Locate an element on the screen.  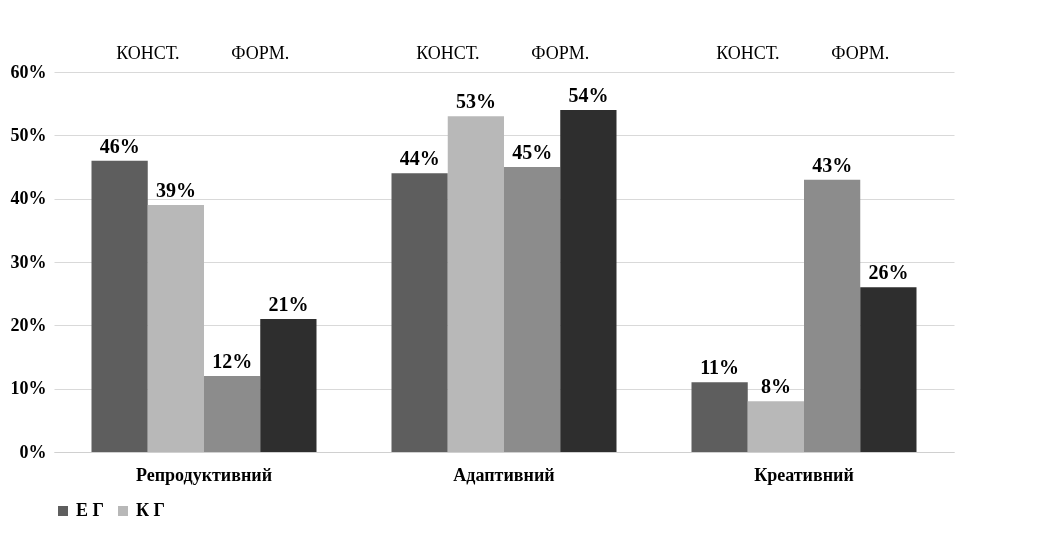
x-tick-label: Адаптивний is located at coordinates (504, 474).